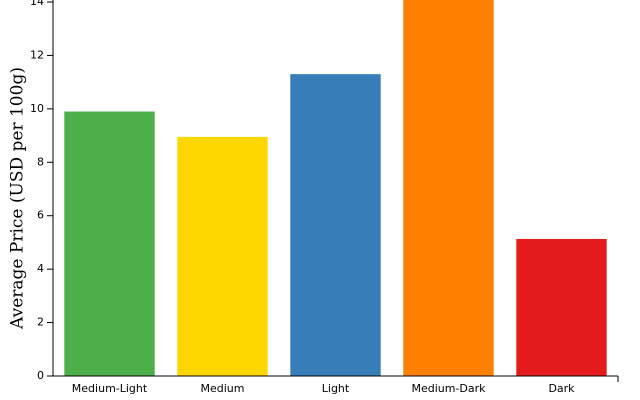 The width and height of the screenshot is (640, 400). I want to click on y-tick-label: 8, so click(40, 161).